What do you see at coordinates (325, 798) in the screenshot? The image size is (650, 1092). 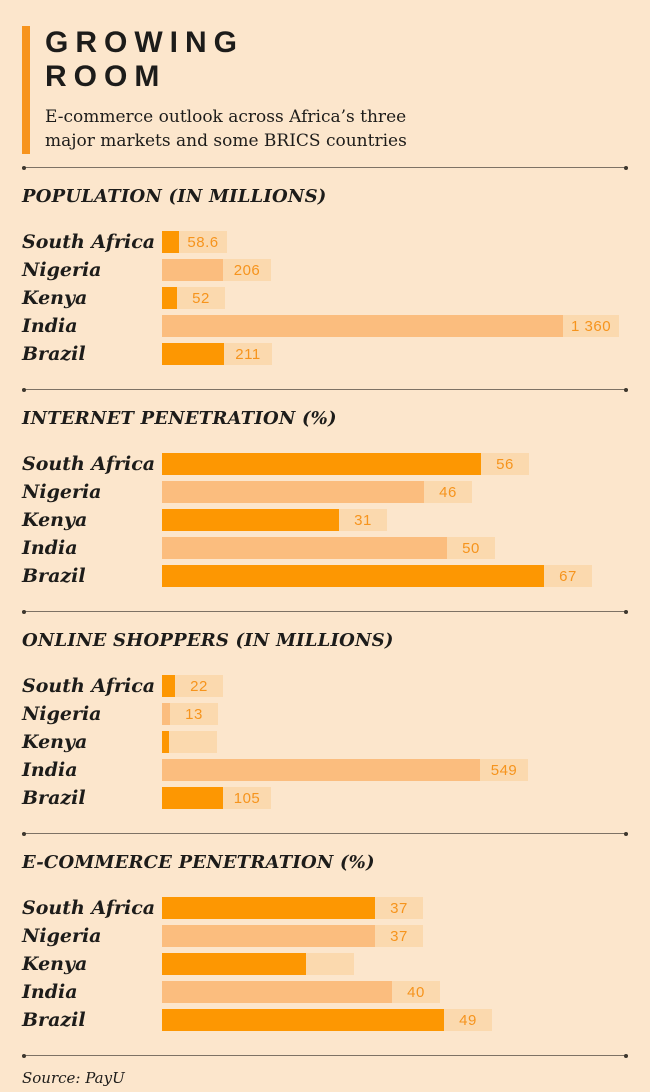 I see `bar-row: Brazil 105` at bounding box center [325, 798].